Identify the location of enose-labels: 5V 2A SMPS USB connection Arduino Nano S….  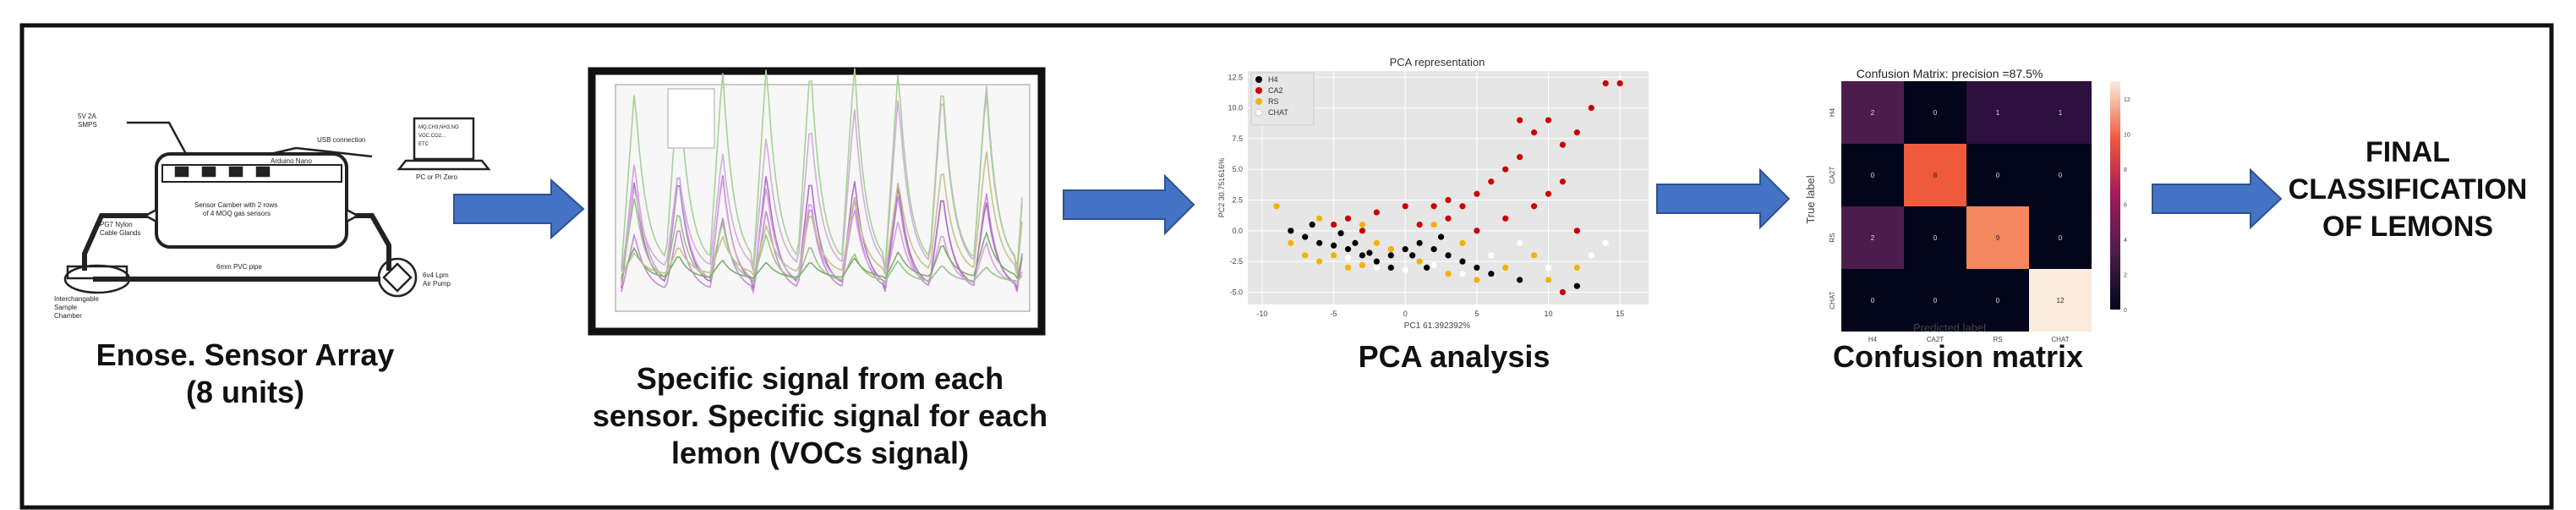
(256, 216).